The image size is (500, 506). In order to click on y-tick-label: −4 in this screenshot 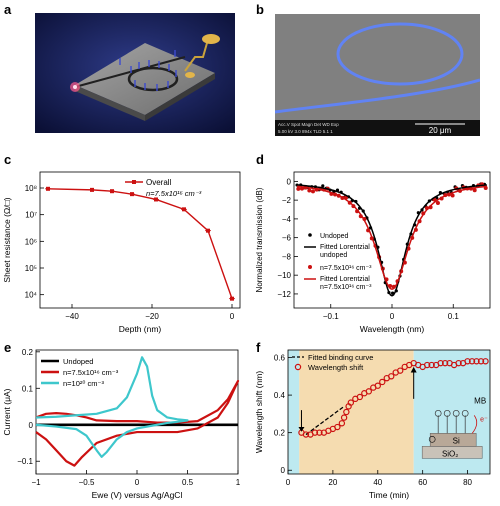, I will do `click(287, 219)`.